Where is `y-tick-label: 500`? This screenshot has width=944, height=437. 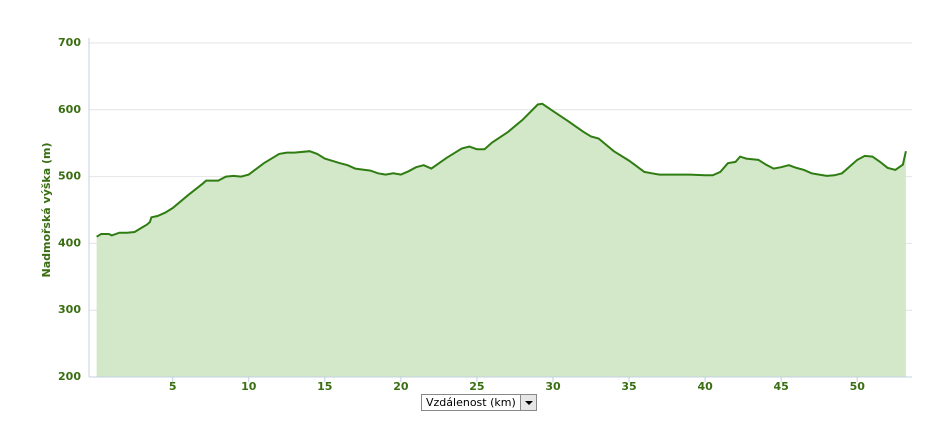 y-tick-label: 500 is located at coordinates (69, 176).